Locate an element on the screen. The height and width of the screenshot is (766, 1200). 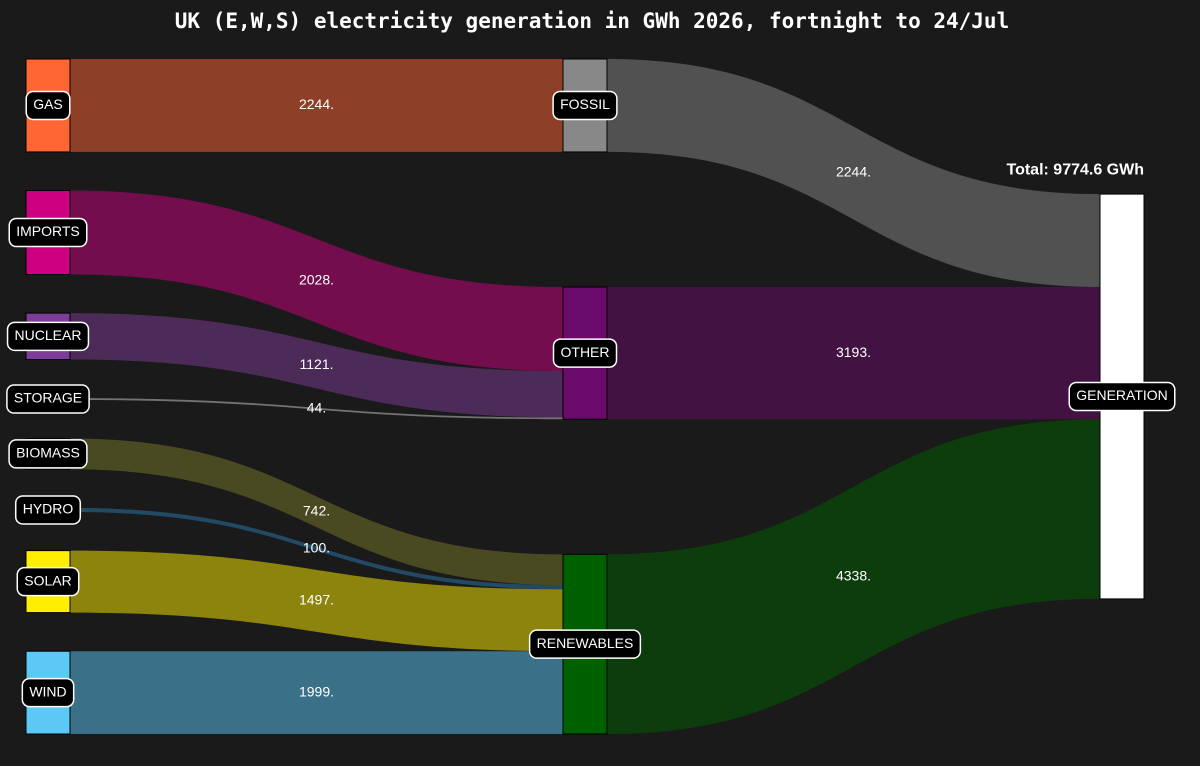
node-label: NUCLEAR is located at coordinates (48, 335).